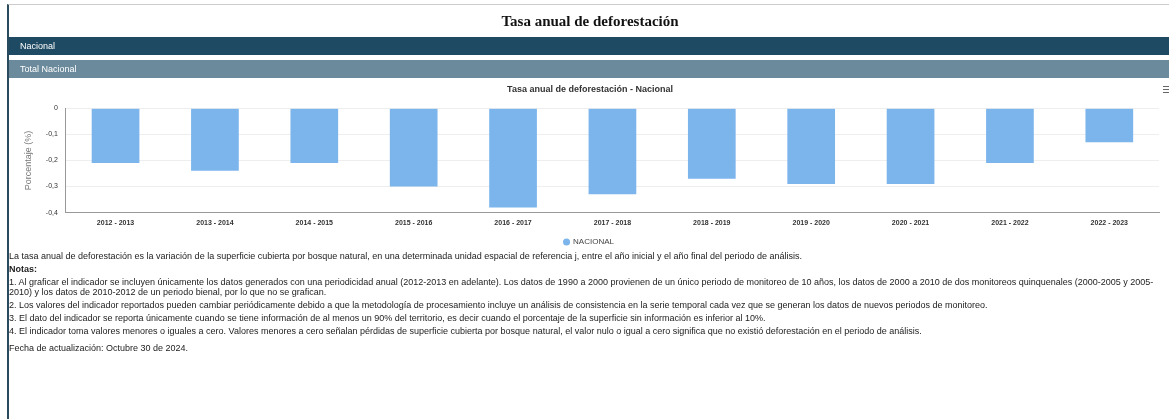 The width and height of the screenshot is (1169, 419). Describe the element at coordinates (589, 69) in the screenshot. I see `text: Total Nacional` at that location.